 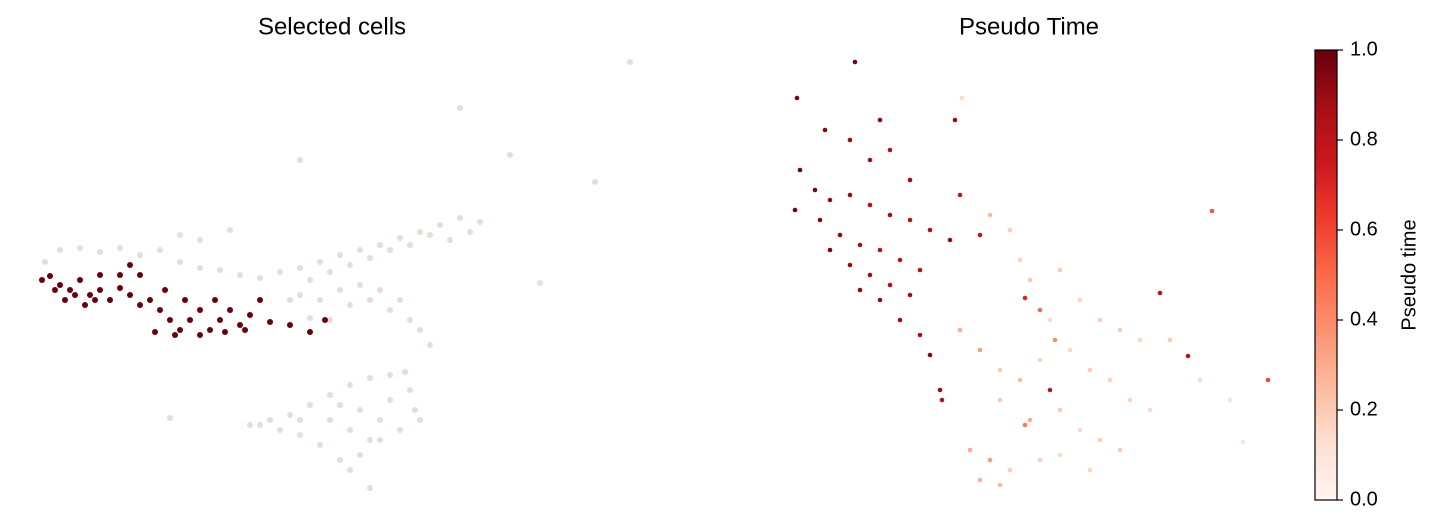 I want to click on colorbar-label: Pseudo time, so click(x=1409, y=274).